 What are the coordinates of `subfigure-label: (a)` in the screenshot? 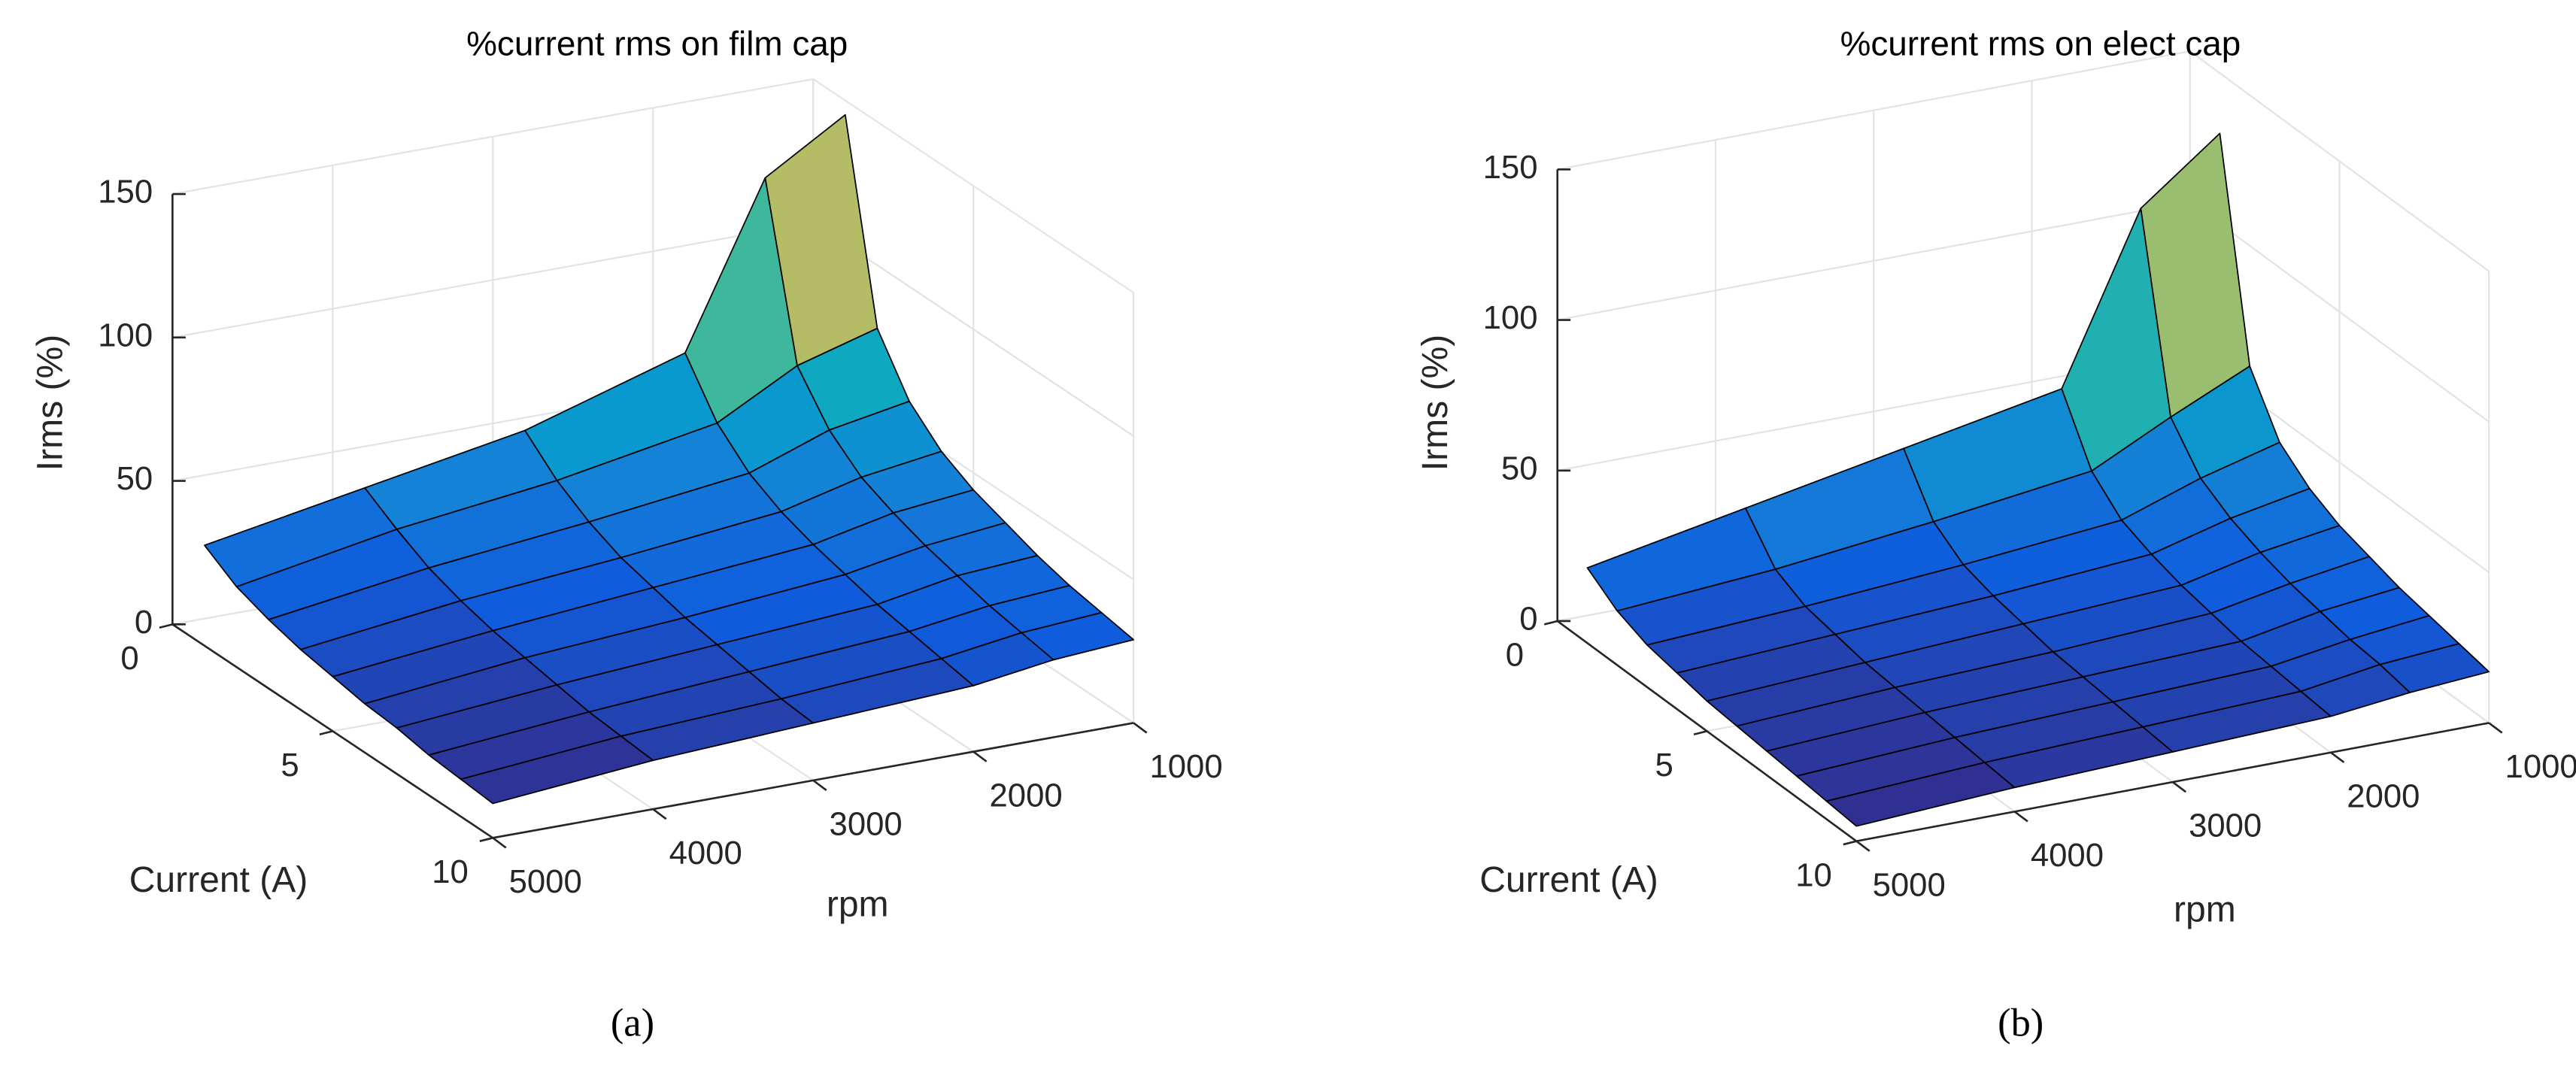 It's located at (632, 1023).